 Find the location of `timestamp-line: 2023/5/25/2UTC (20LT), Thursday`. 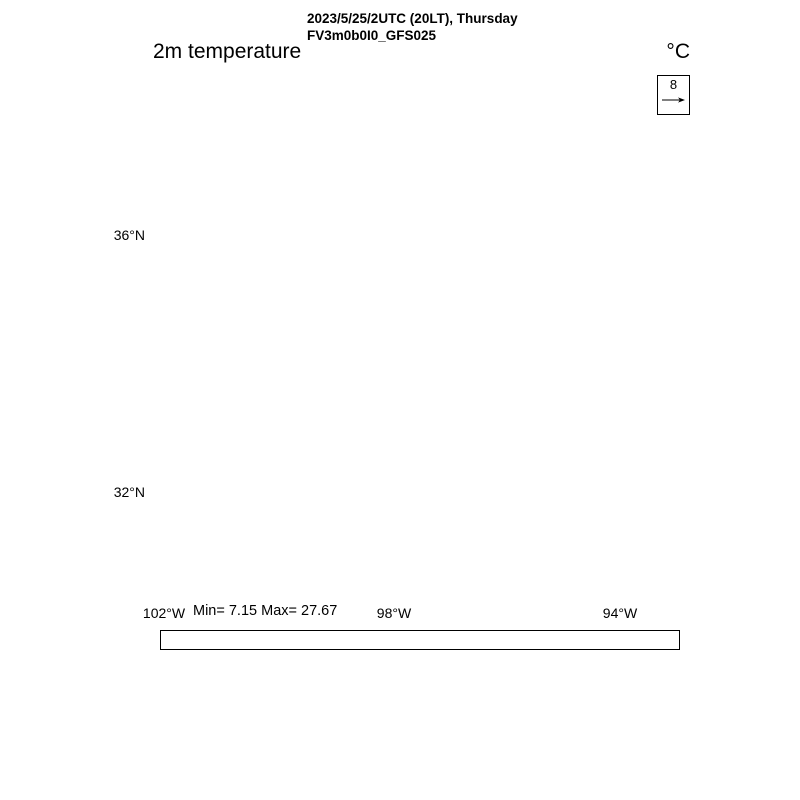

timestamp-line: 2023/5/25/2UTC (20LT), Thursday is located at coordinates (412, 18).